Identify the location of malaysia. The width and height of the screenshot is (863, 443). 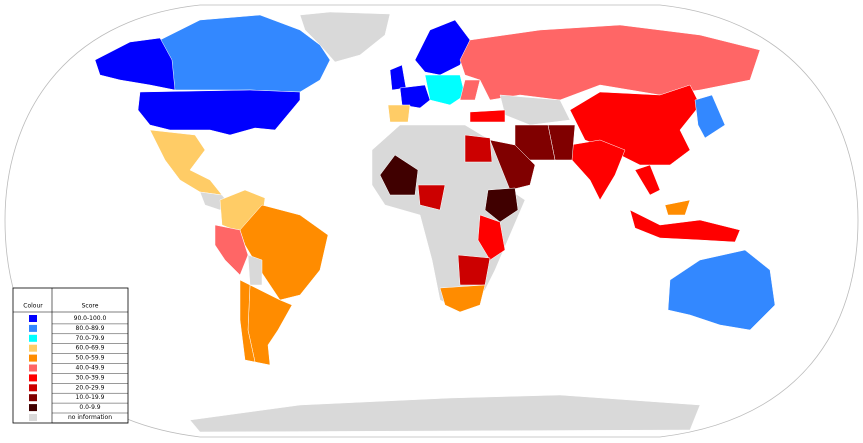
(677, 207).